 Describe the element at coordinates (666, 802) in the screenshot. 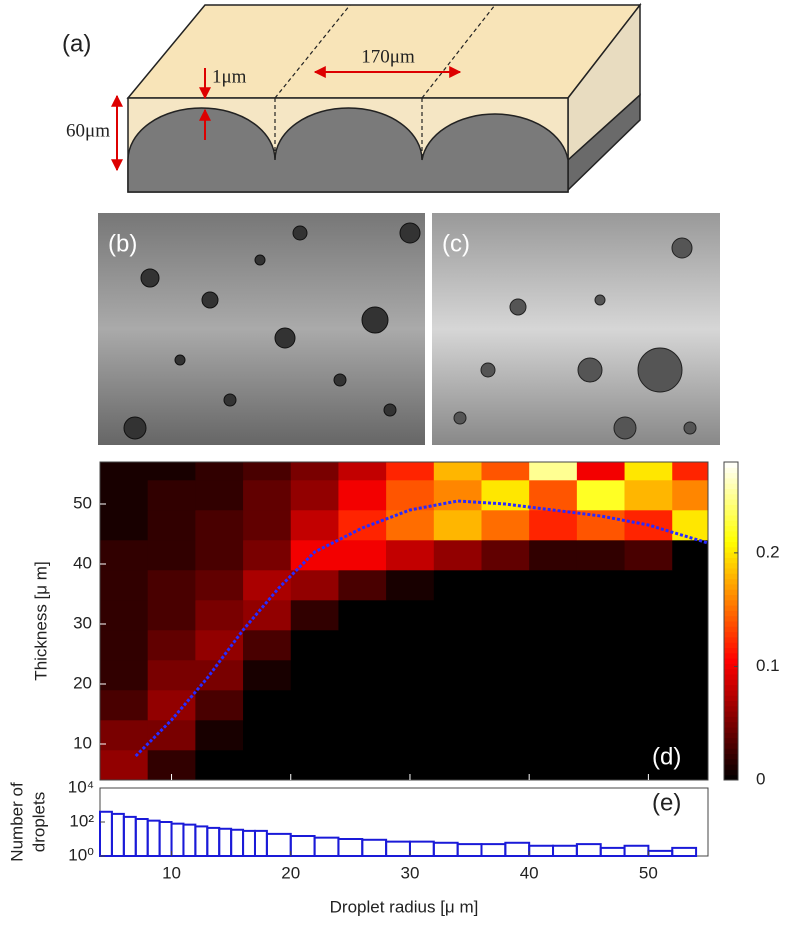

I see `panel-label: (e)` at that location.